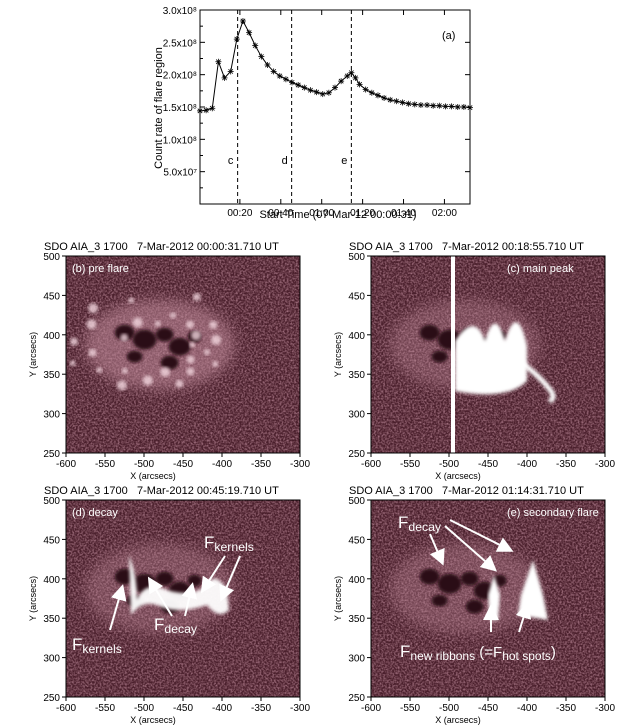  What do you see at coordinates (239, 213) in the screenshot?
I see `x-tick-label: 00:20` at bounding box center [239, 213].